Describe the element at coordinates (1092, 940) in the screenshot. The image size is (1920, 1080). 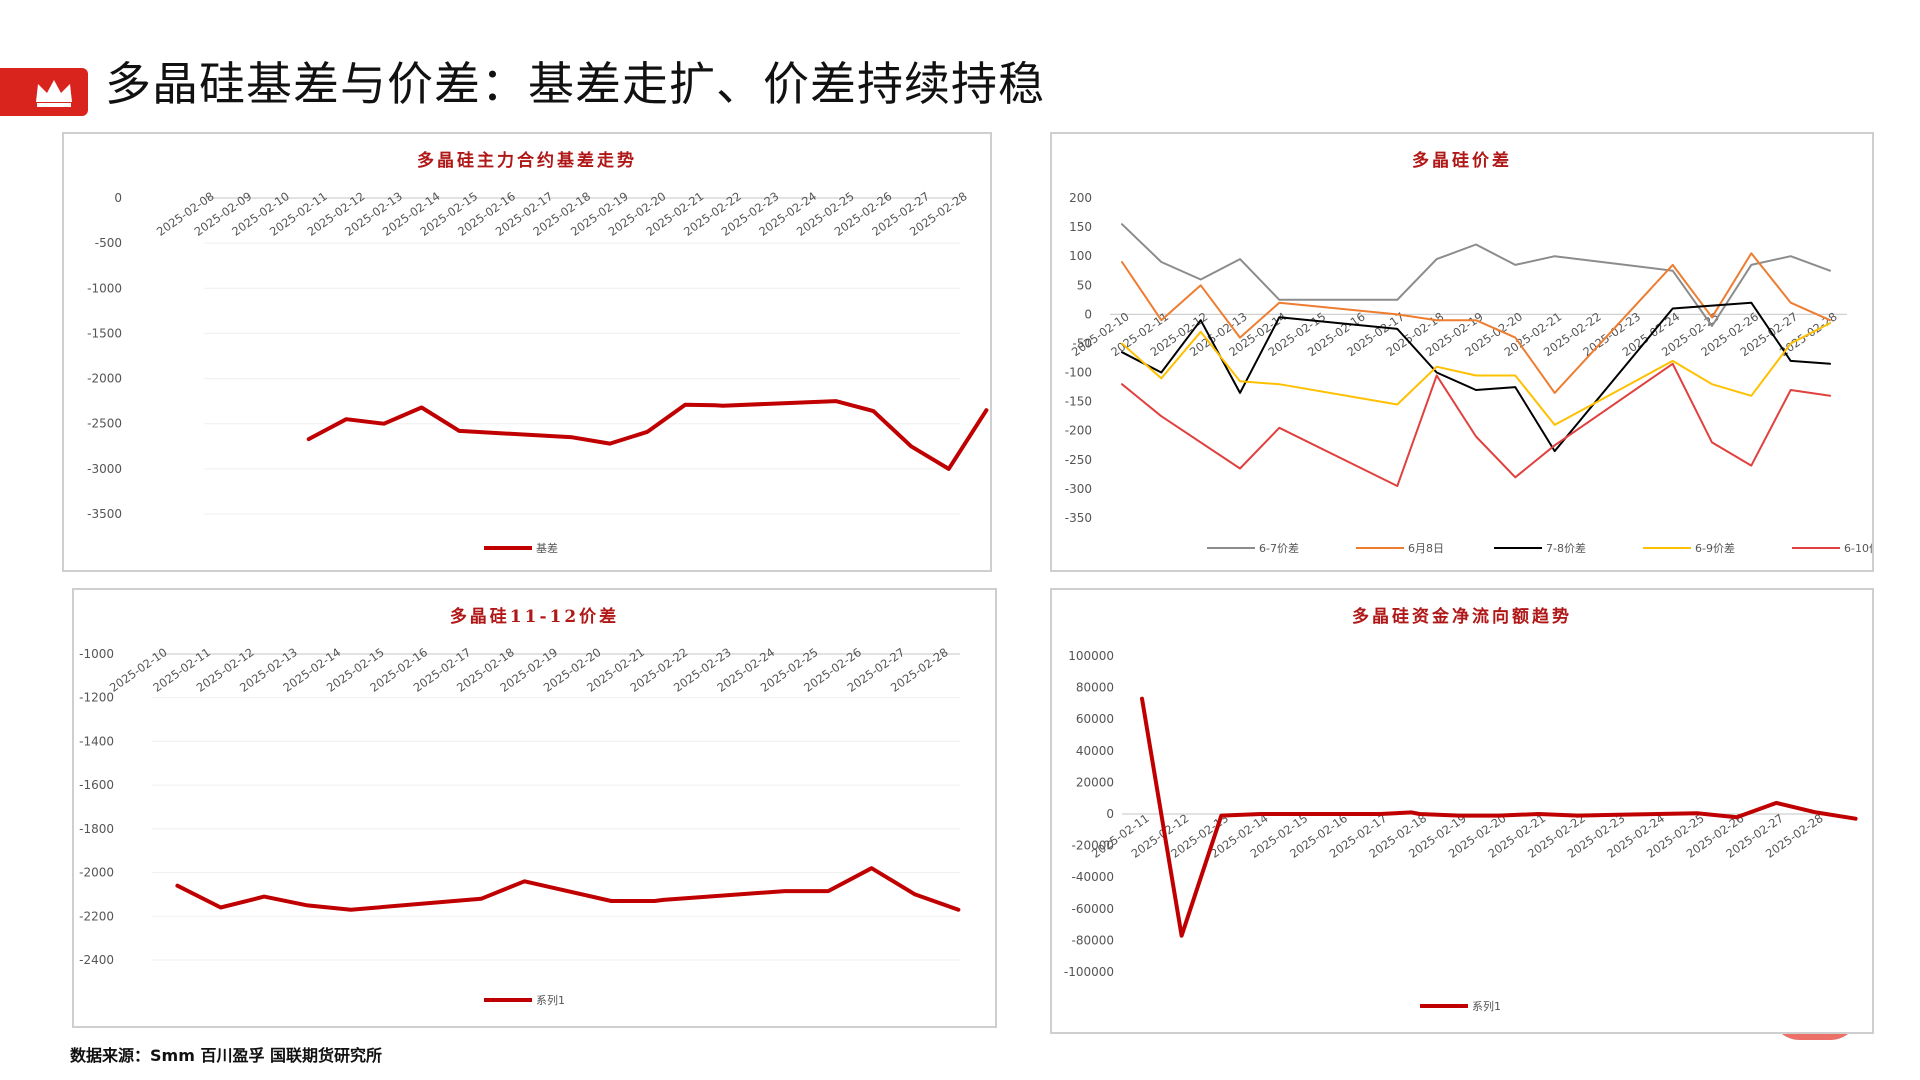
I see `y-tick-label: -80000` at that location.